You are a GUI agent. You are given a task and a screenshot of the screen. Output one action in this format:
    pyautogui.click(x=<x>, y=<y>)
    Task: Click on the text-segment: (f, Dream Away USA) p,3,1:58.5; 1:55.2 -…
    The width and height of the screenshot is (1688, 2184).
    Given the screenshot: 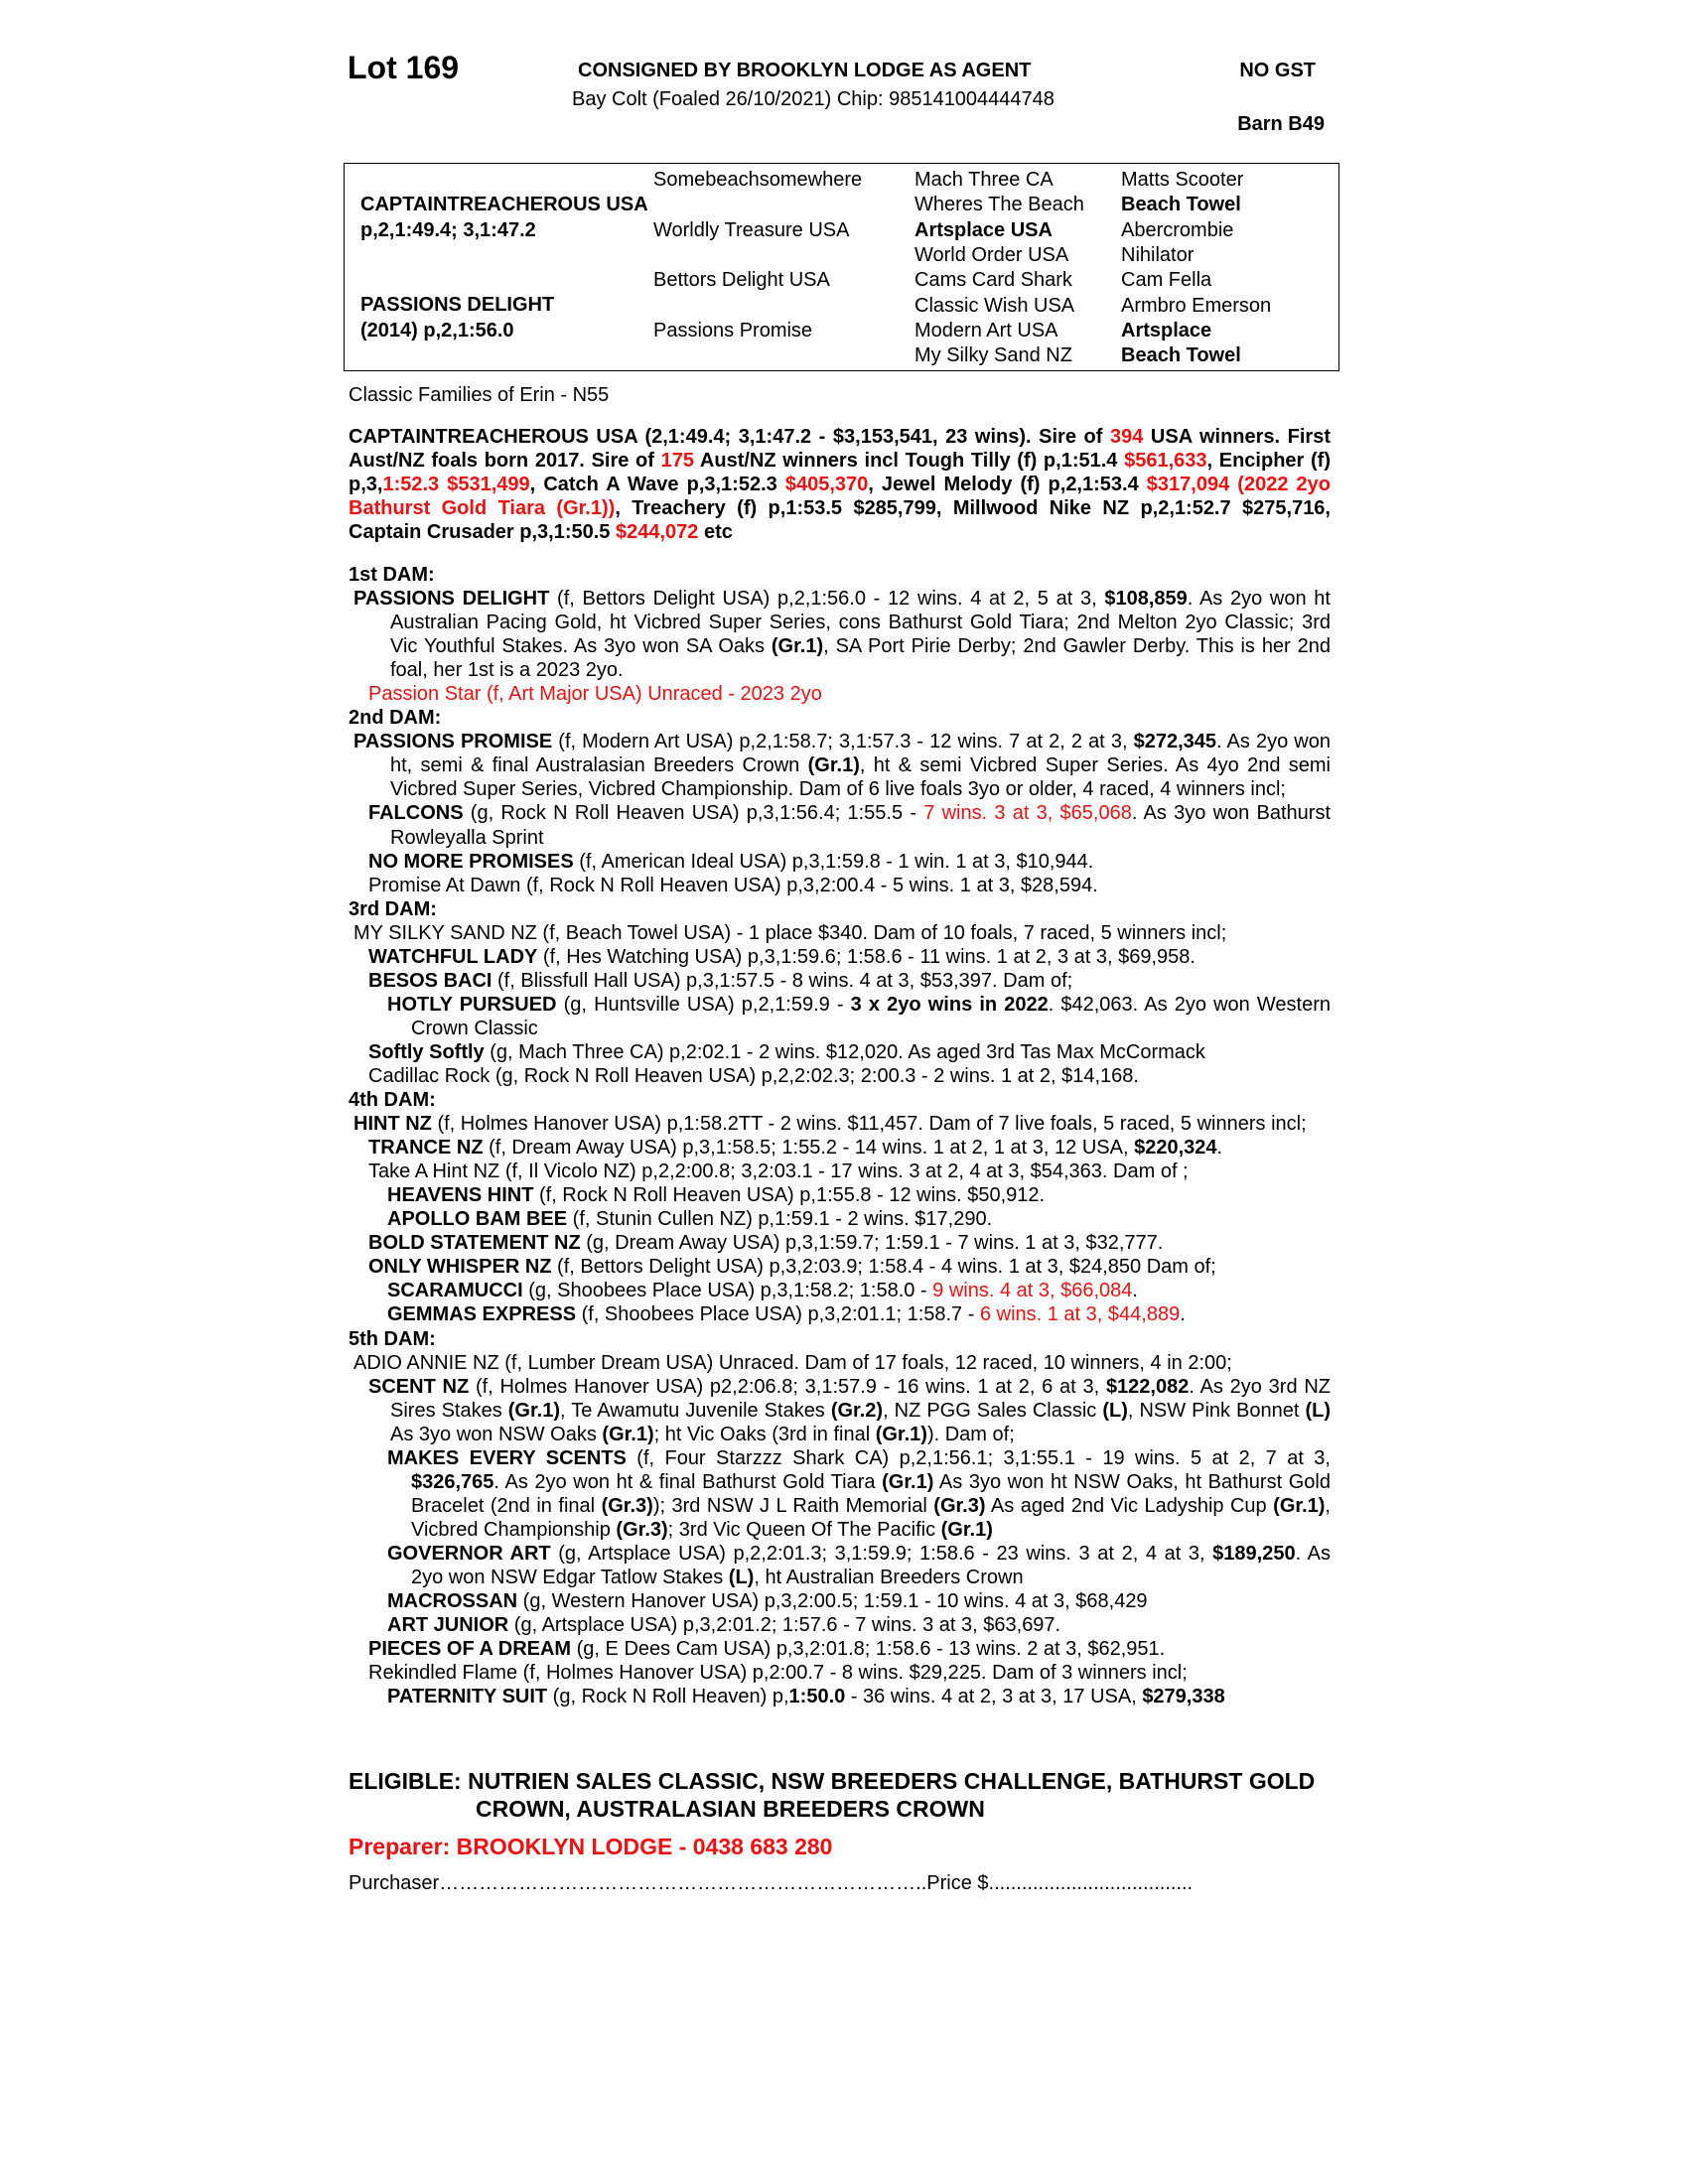 What is the action you would take?
    pyautogui.click(x=809, y=1148)
    